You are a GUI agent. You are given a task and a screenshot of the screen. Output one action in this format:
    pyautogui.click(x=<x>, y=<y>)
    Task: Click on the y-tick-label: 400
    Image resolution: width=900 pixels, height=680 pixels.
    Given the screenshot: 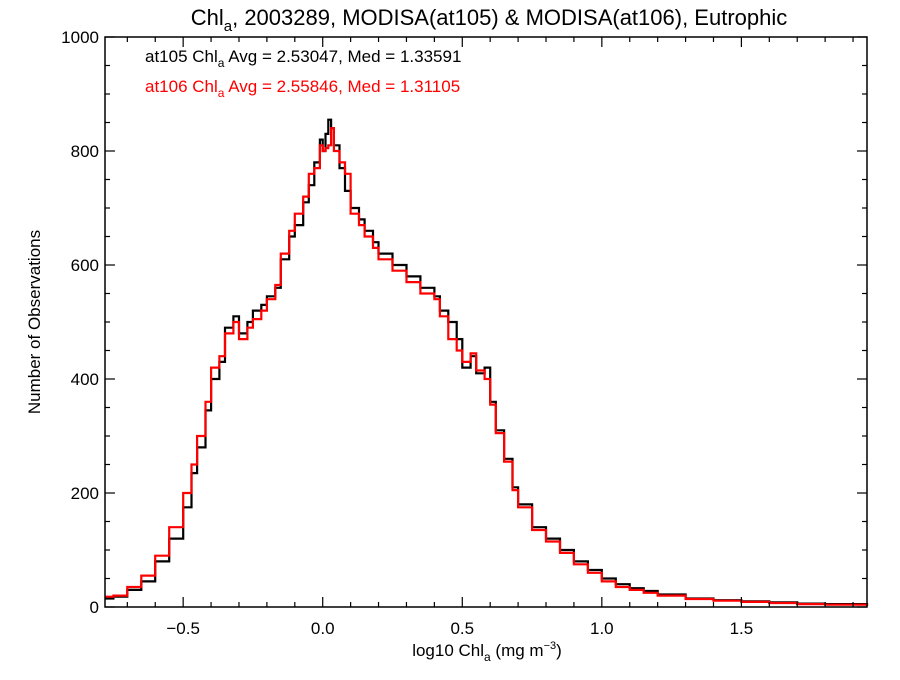 What is the action you would take?
    pyautogui.click(x=85, y=379)
    